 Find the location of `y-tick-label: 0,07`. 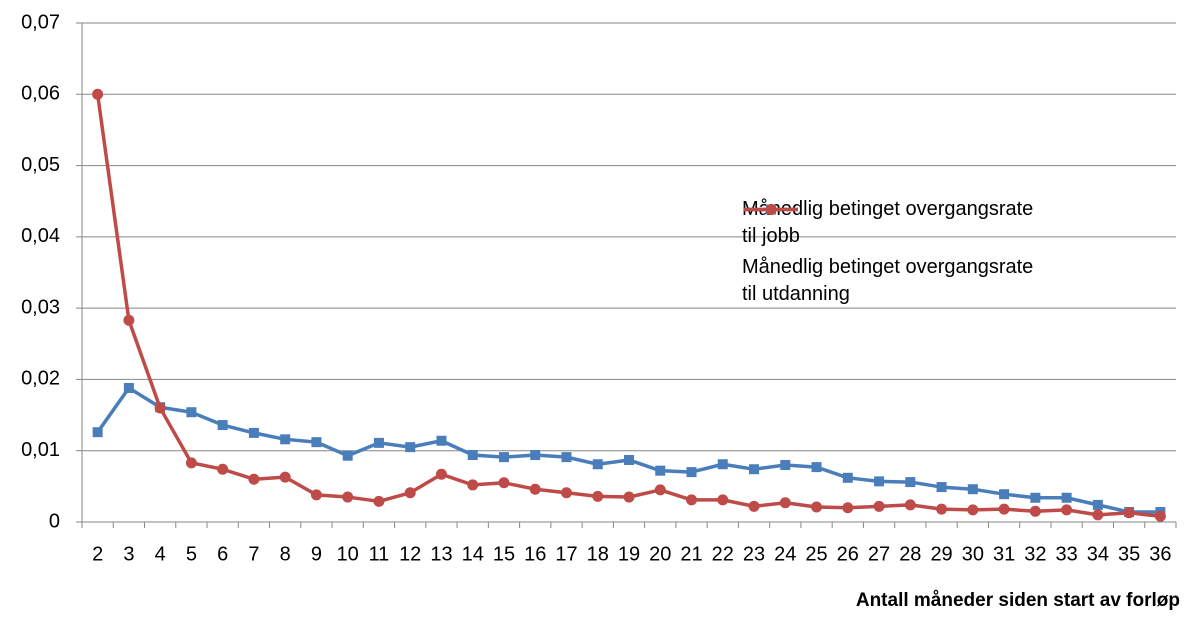

y-tick-label: 0,07 is located at coordinates (40, 22).